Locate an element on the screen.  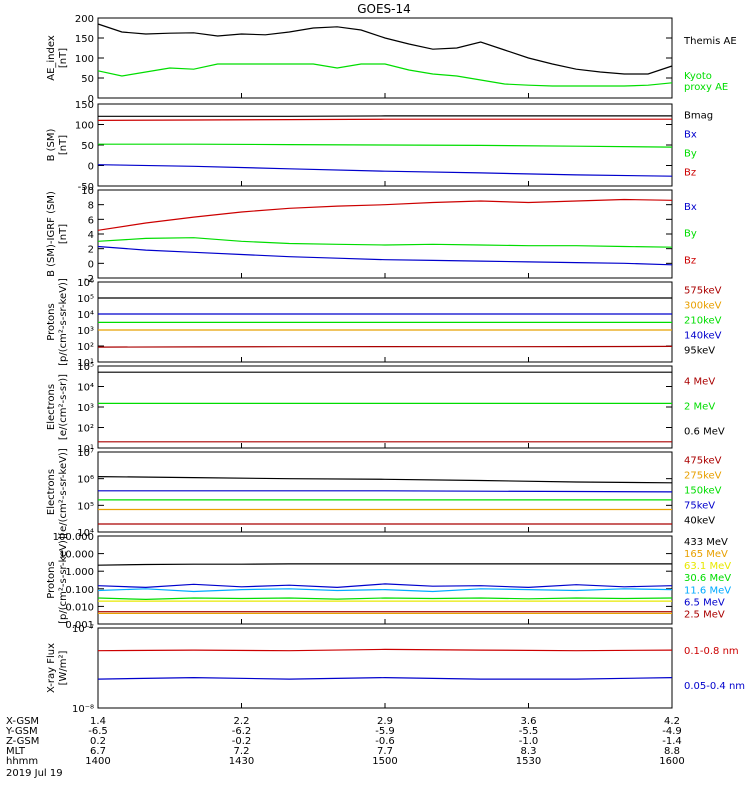
x-axis-date: 2019 Jul 19 is located at coordinates (34, 773).